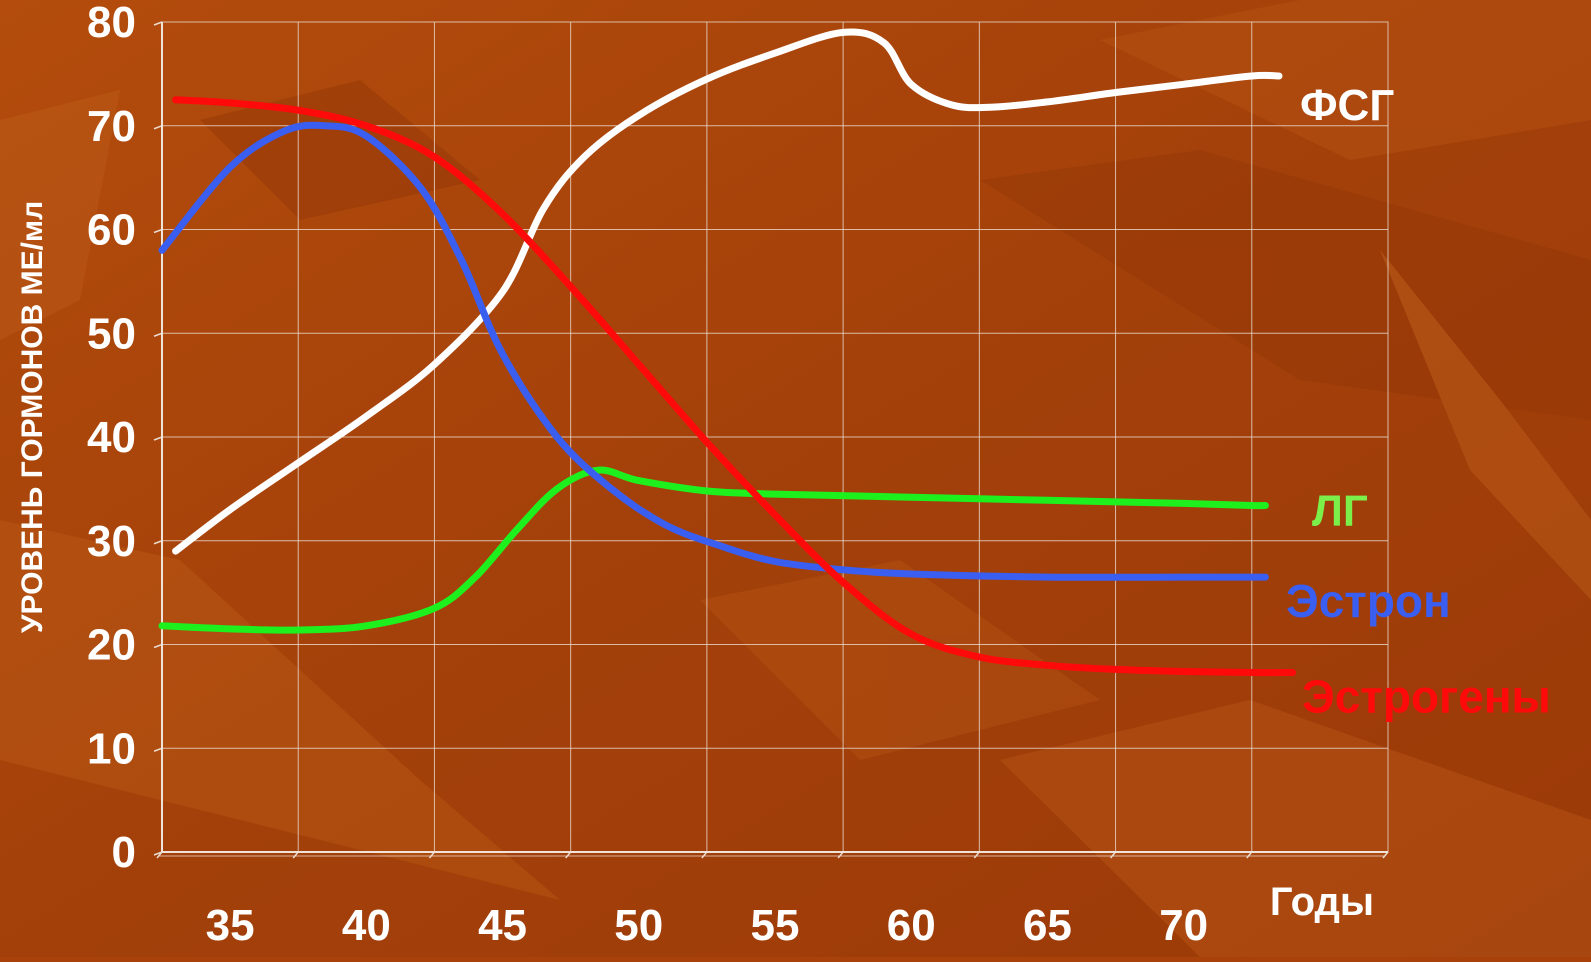 This screenshot has height=962, width=1591. Describe the element at coordinates (111, 126) in the screenshot. I see `y-tick-label: 70` at that location.